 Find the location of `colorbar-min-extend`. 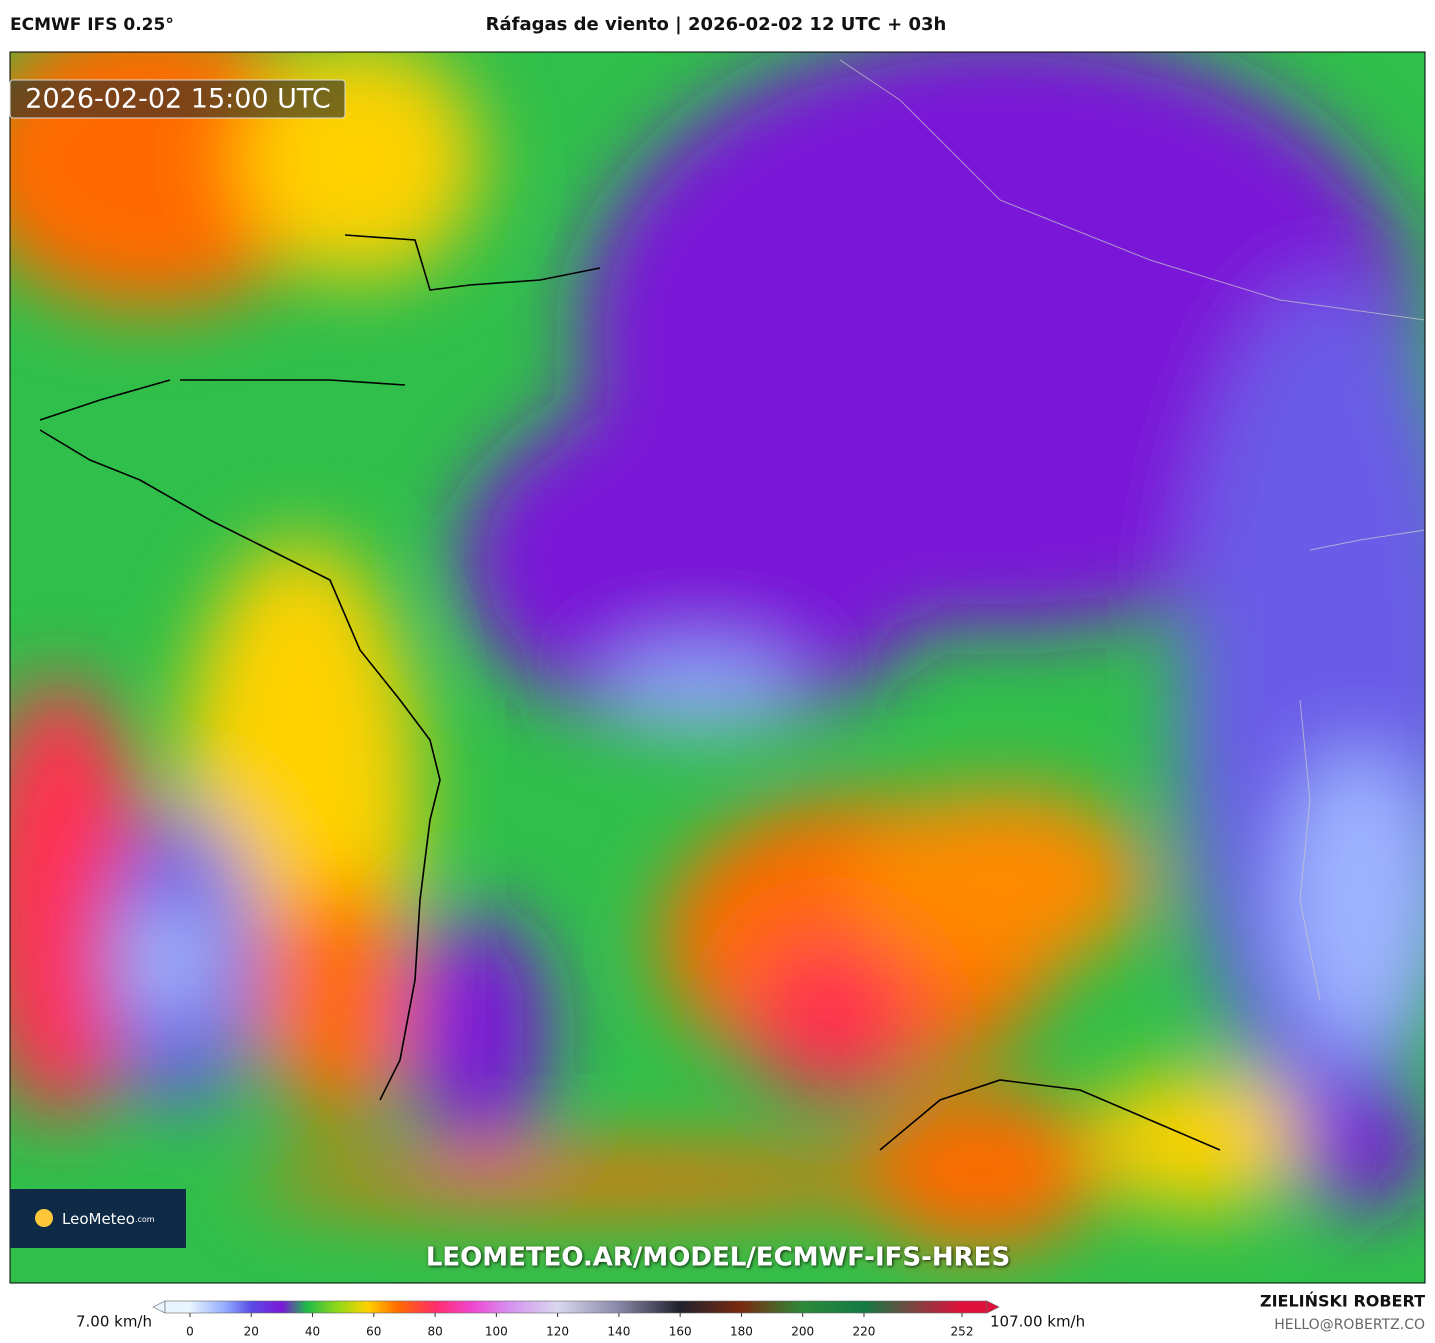

colorbar-min-extend is located at coordinates (159, 1307).